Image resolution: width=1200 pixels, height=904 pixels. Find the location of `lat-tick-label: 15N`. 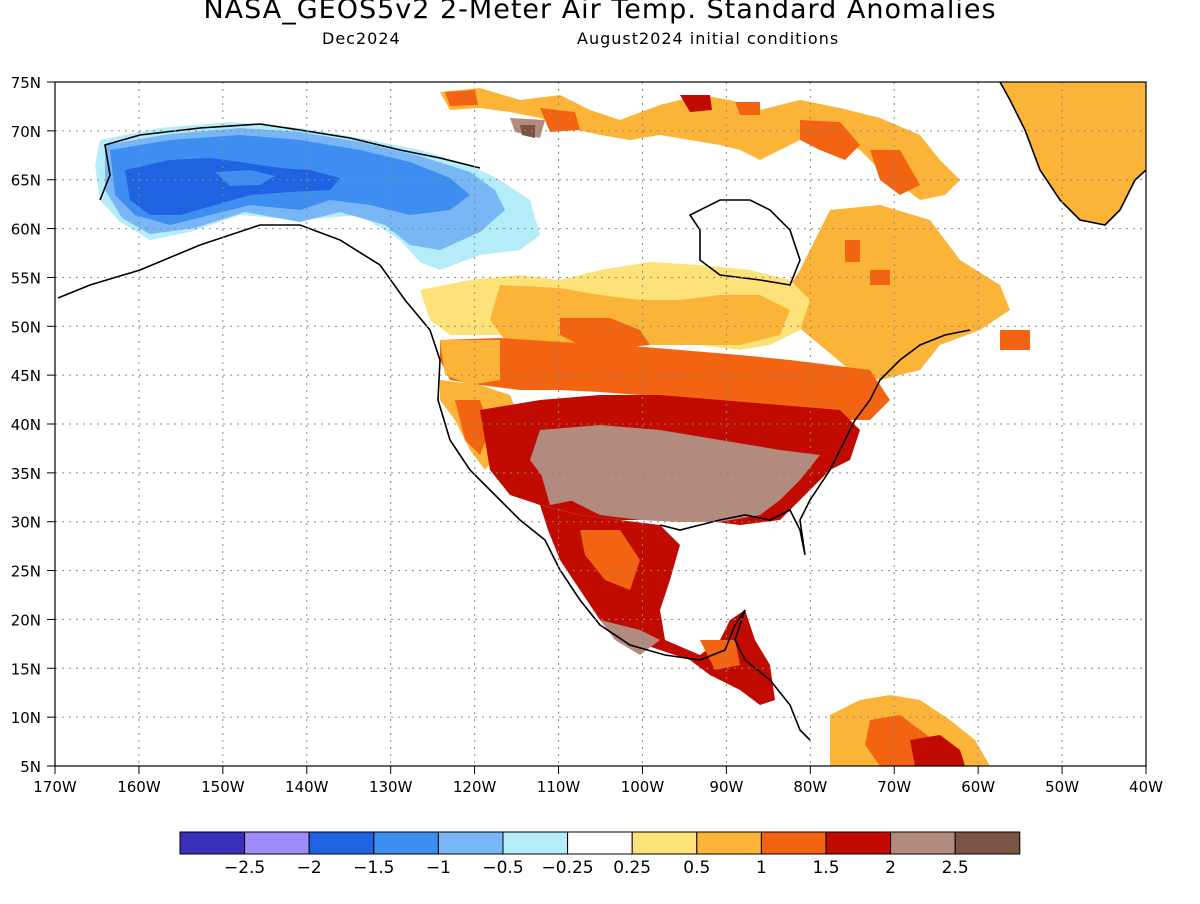

lat-tick-label: 15N is located at coordinates (26, 669).